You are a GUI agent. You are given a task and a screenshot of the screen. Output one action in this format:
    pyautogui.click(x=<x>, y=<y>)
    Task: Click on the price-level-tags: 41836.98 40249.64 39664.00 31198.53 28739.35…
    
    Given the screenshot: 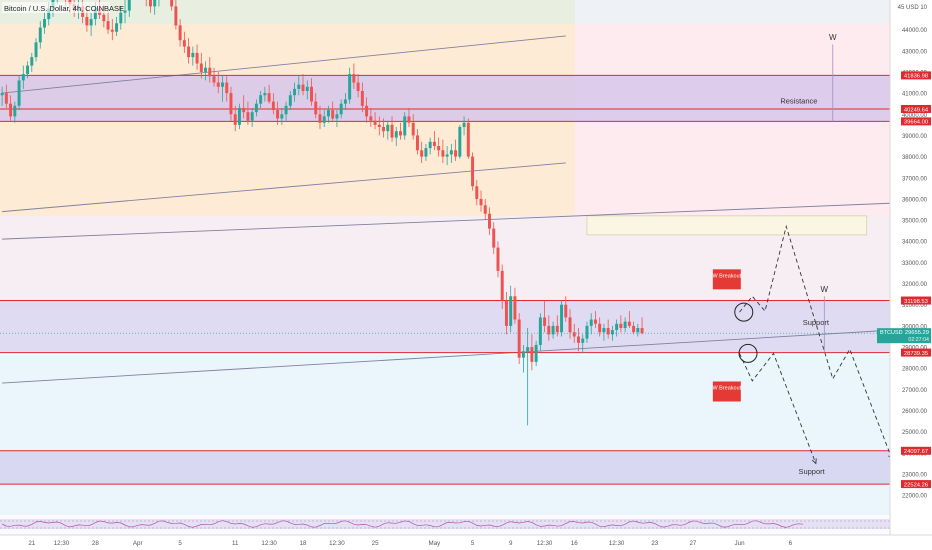 What is the action you would take?
    pyautogui.click(x=916, y=279)
    